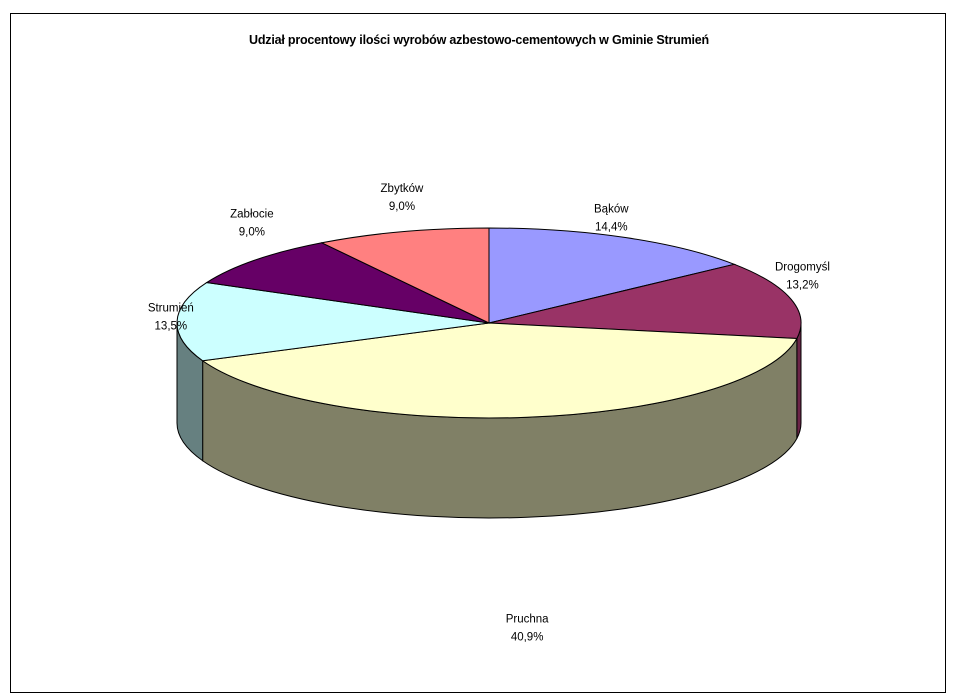 This screenshot has height=693, width=958. What do you see at coordinates (252, 233) in the screenshot?
I see `slice-value-zablocie: 9,0%` at bounding box center [252, 233].